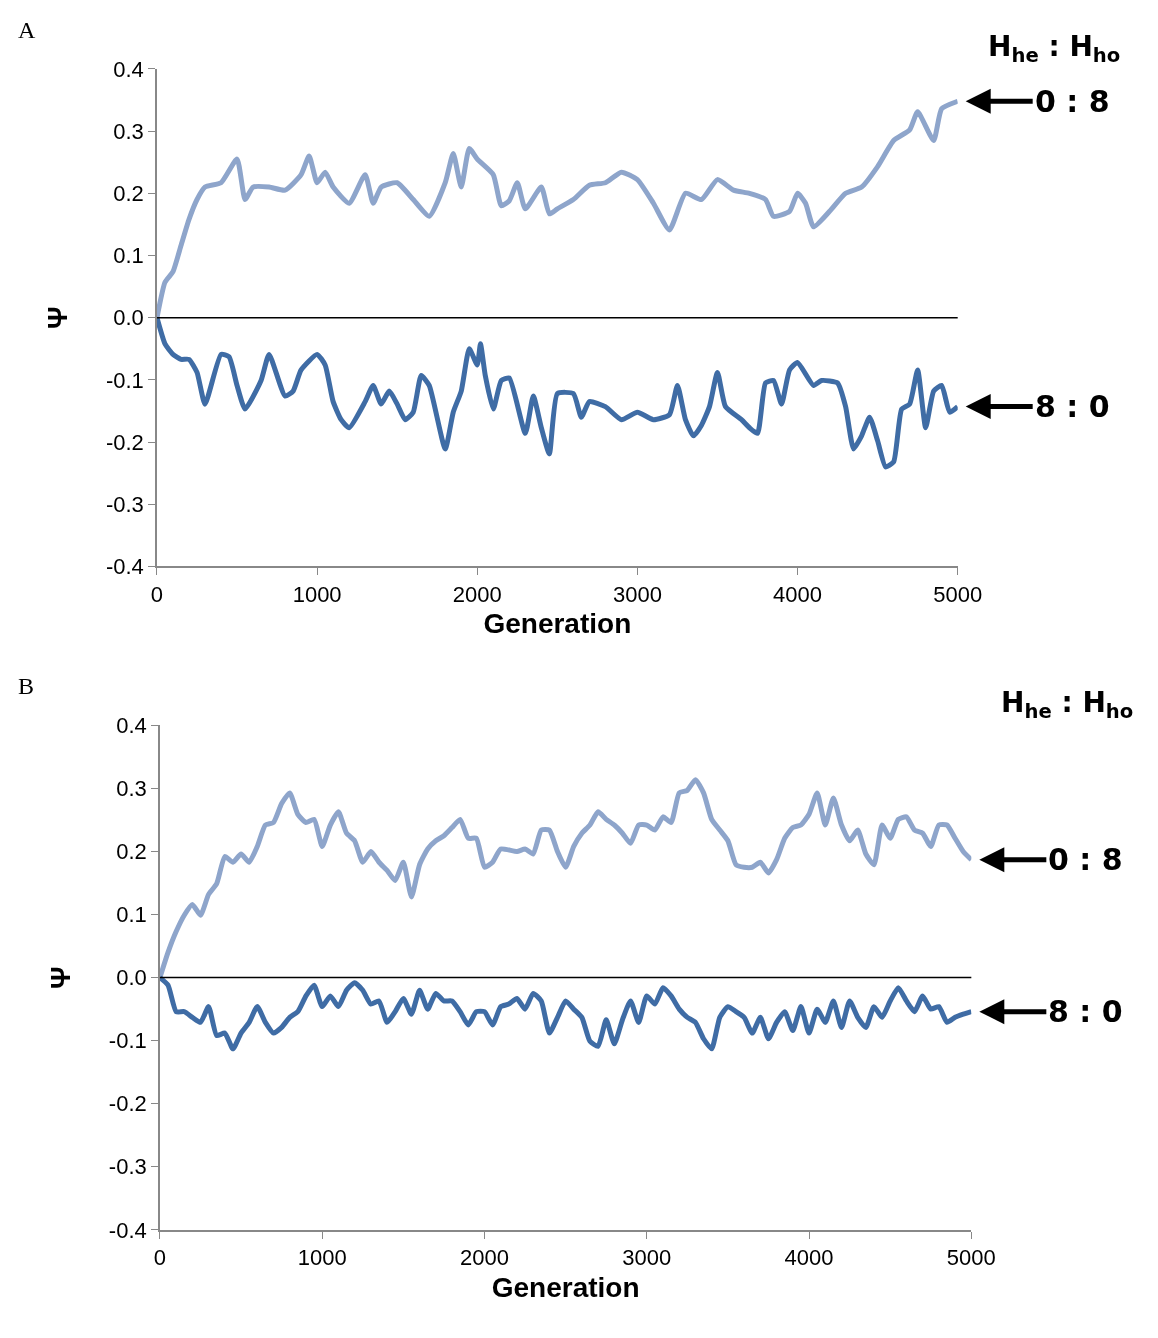 The image size is (1158, 1338). I want to click on chart-title: B, so click(26, 686).